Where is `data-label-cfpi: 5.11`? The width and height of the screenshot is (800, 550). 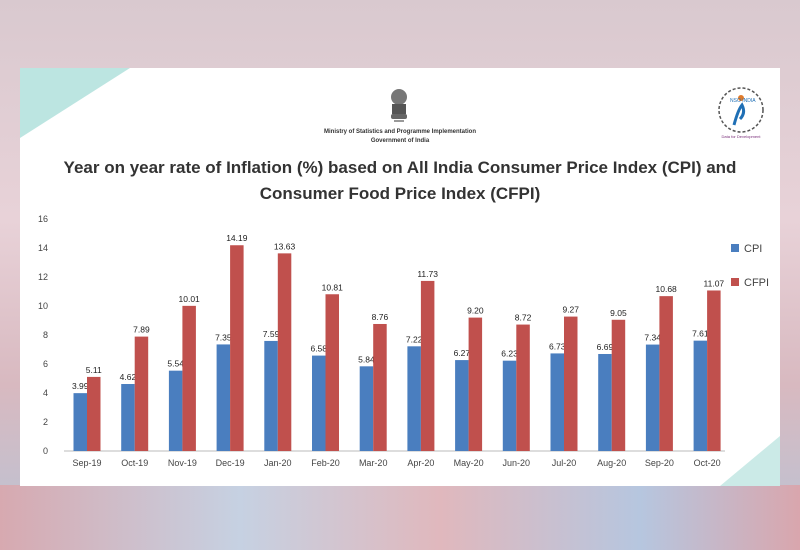 data-label-cfpi: 5.11 is located at coordinates (94, 370).